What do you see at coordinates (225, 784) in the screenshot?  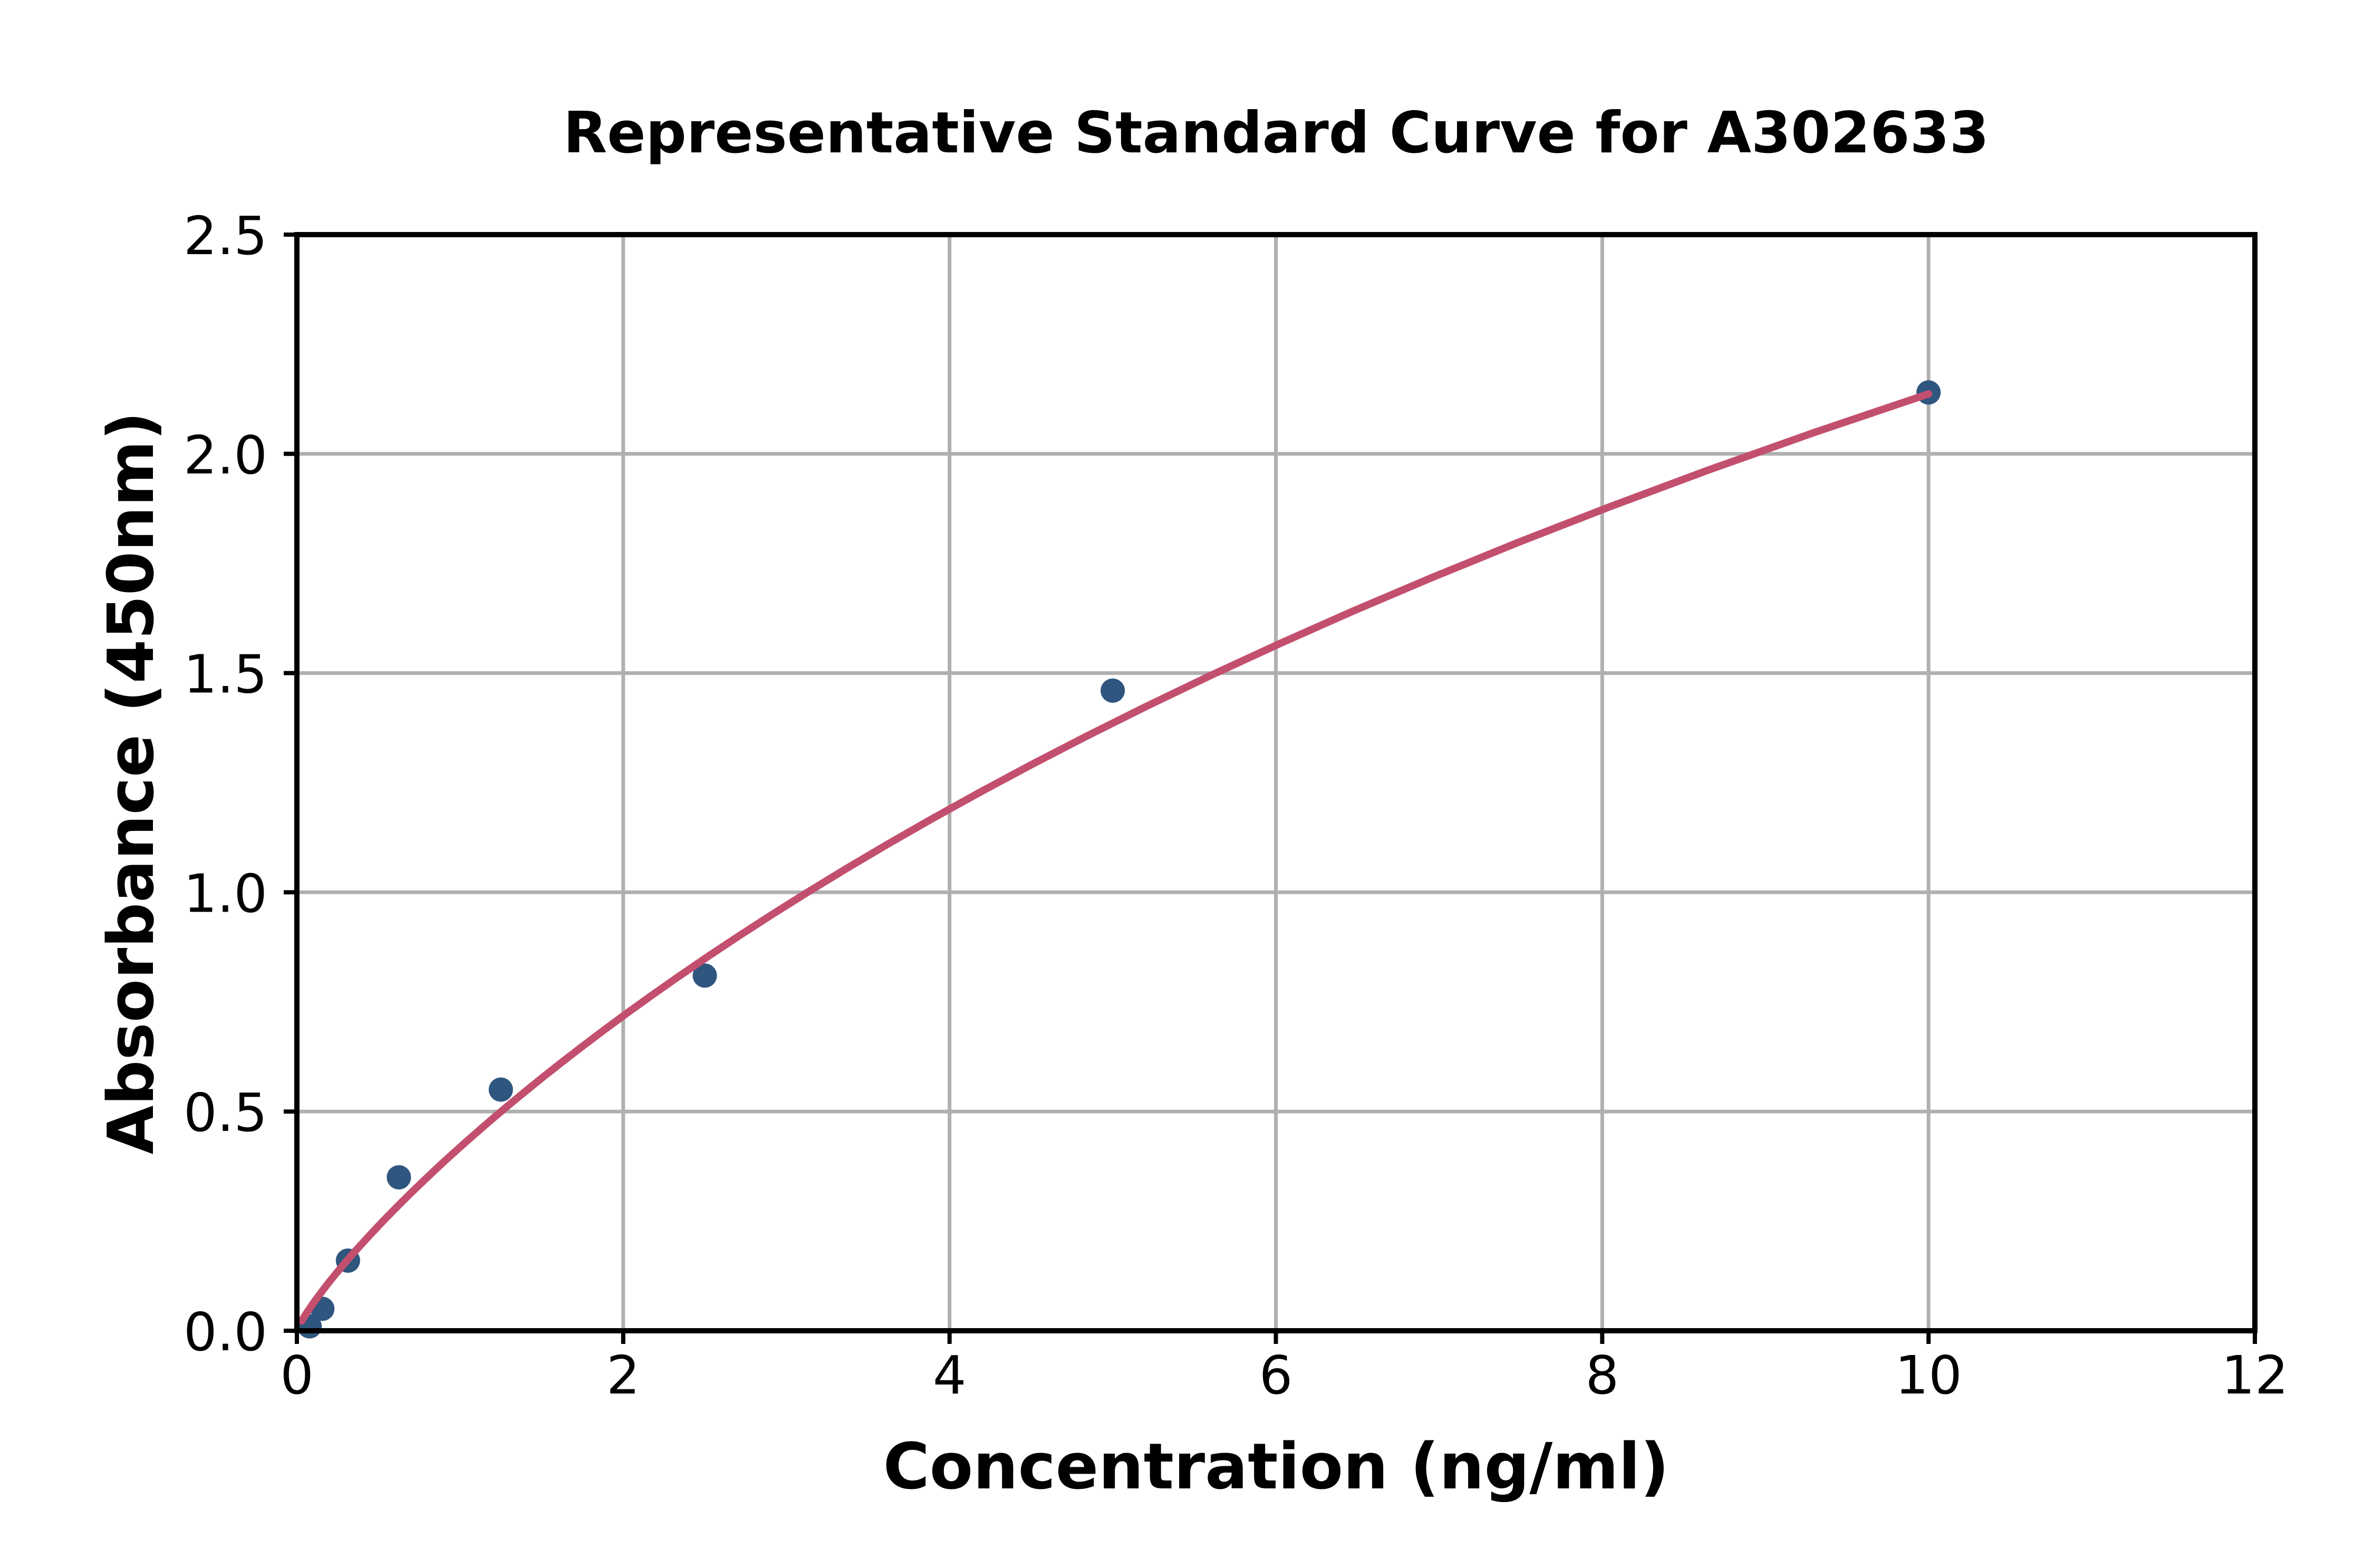 I see `y-tick-labels: 0.0 0.5 1.0 1.5 2.0 2.5` at bounding box center [225, 784].